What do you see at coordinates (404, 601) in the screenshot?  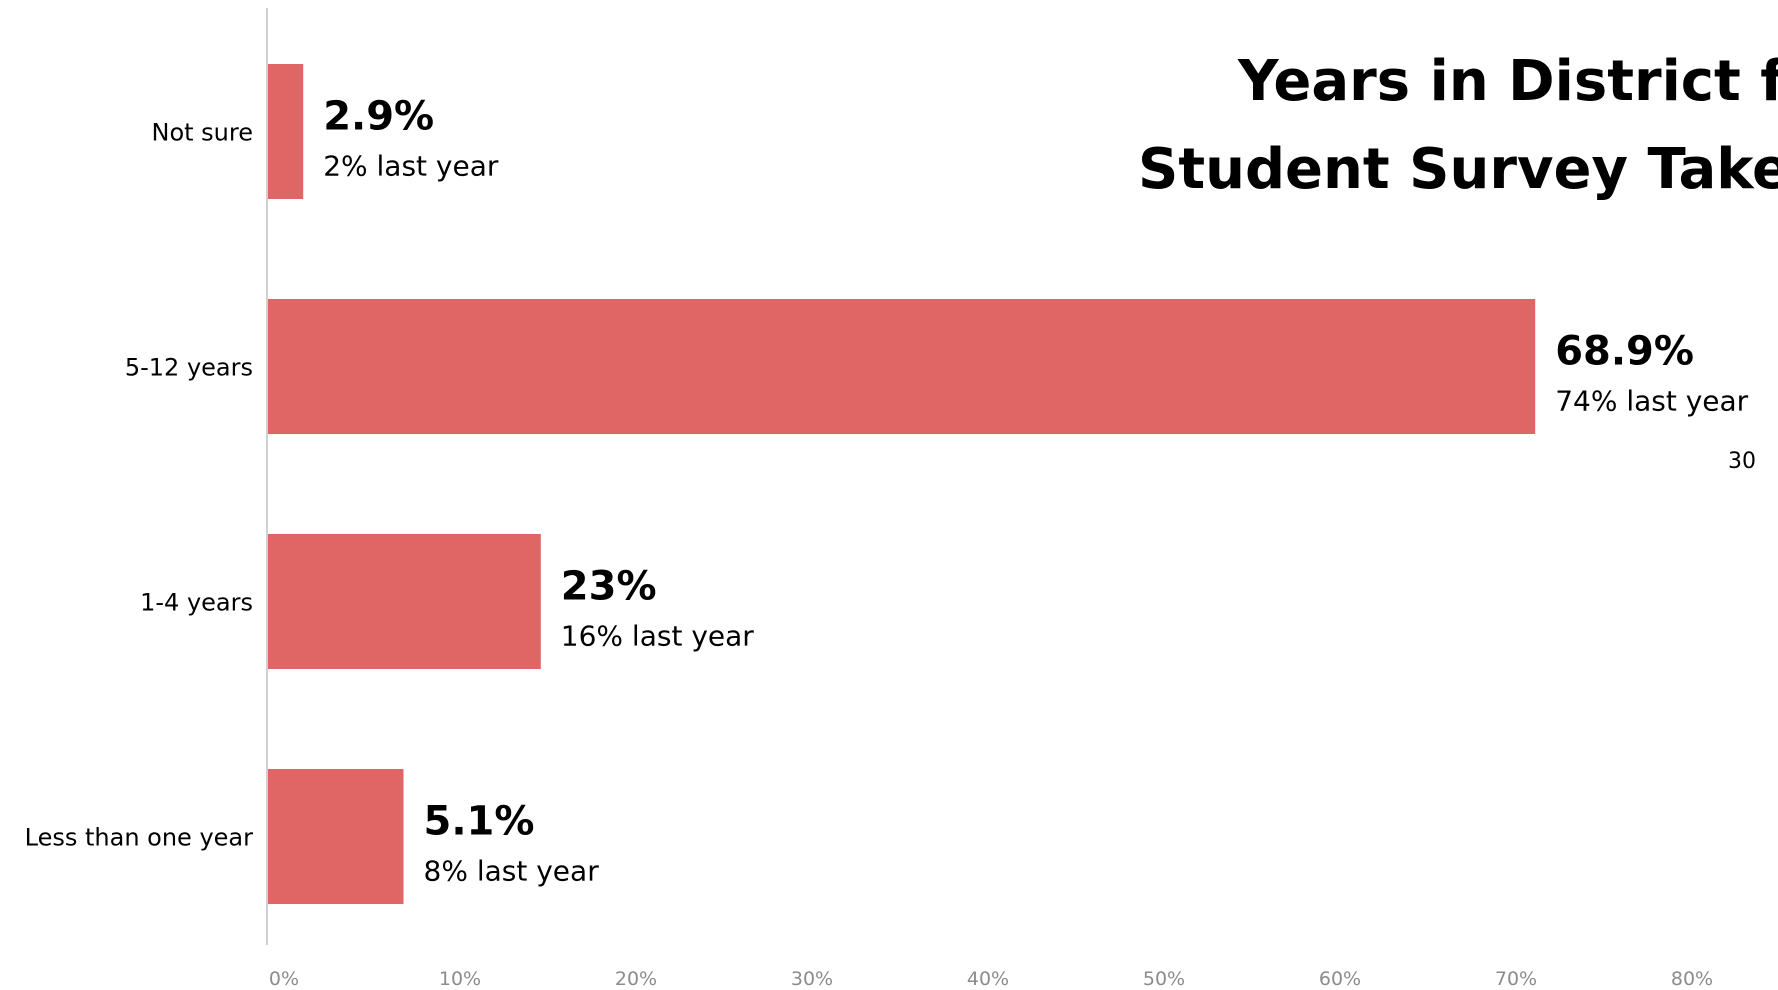 I see `bar-1-4-years` at bounding box center [404, 601].